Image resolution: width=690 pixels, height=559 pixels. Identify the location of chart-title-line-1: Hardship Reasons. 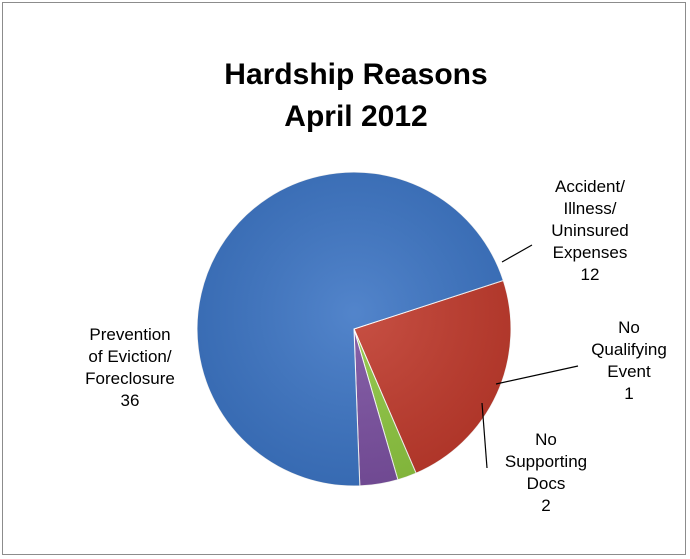
(355, 74).